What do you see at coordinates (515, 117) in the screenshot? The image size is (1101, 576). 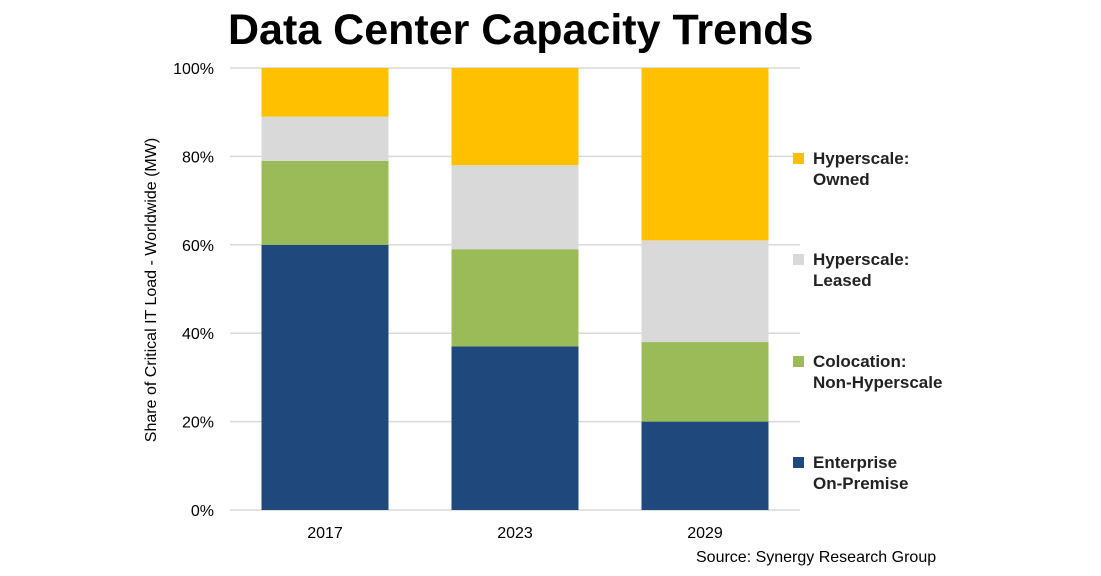 I see `bar-segment-hyperscale-owned-2023` at bounding box center [515, 117].